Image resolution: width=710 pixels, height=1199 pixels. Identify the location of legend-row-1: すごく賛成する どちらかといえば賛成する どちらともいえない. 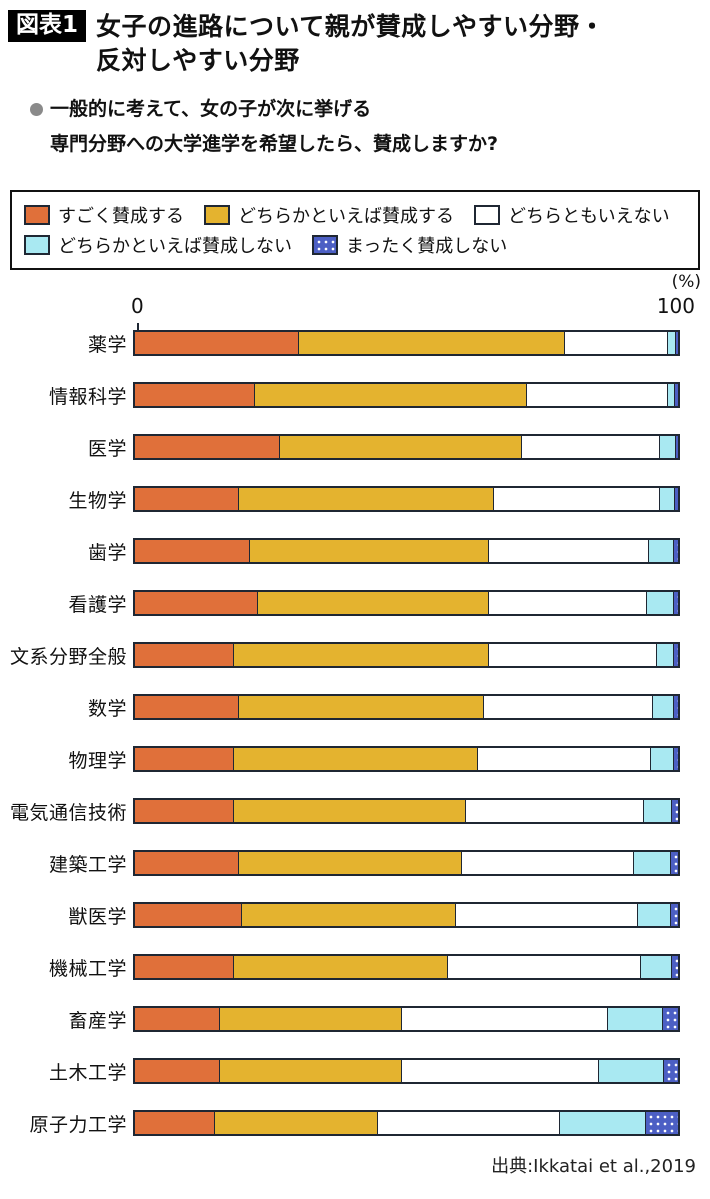
(355, 215).